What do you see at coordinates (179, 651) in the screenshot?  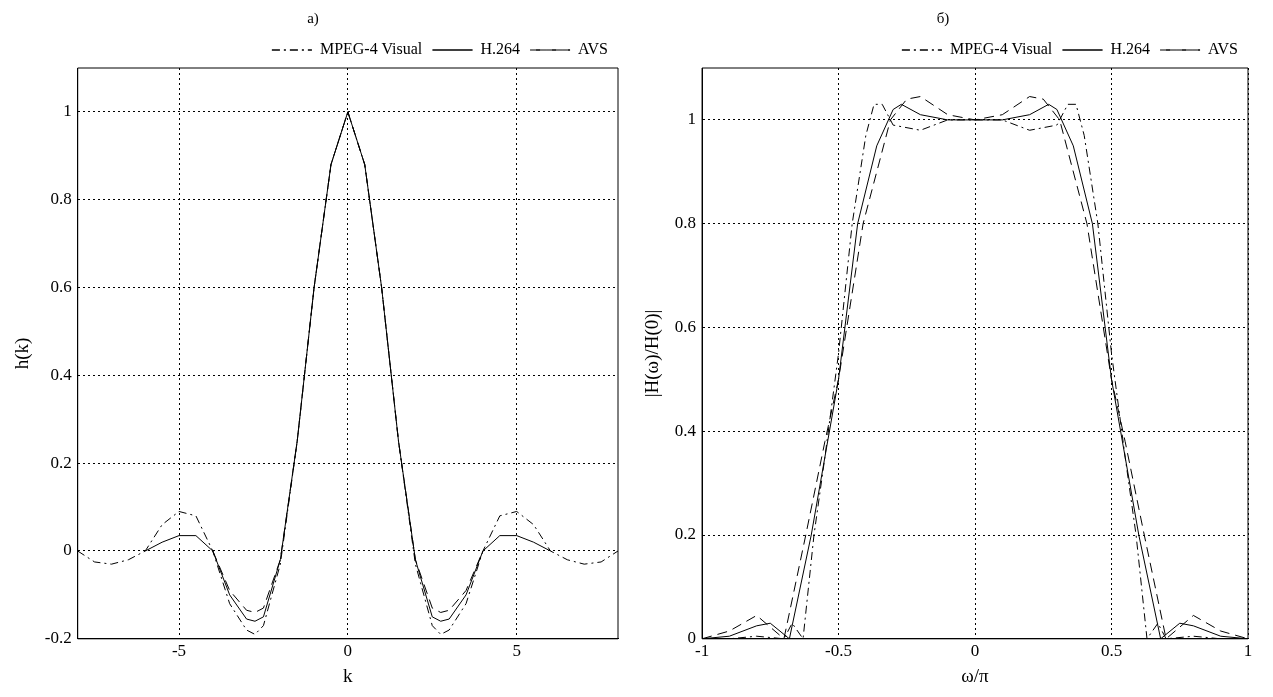 I see `x-tick-label: -5` at bounding box center [179, 651].